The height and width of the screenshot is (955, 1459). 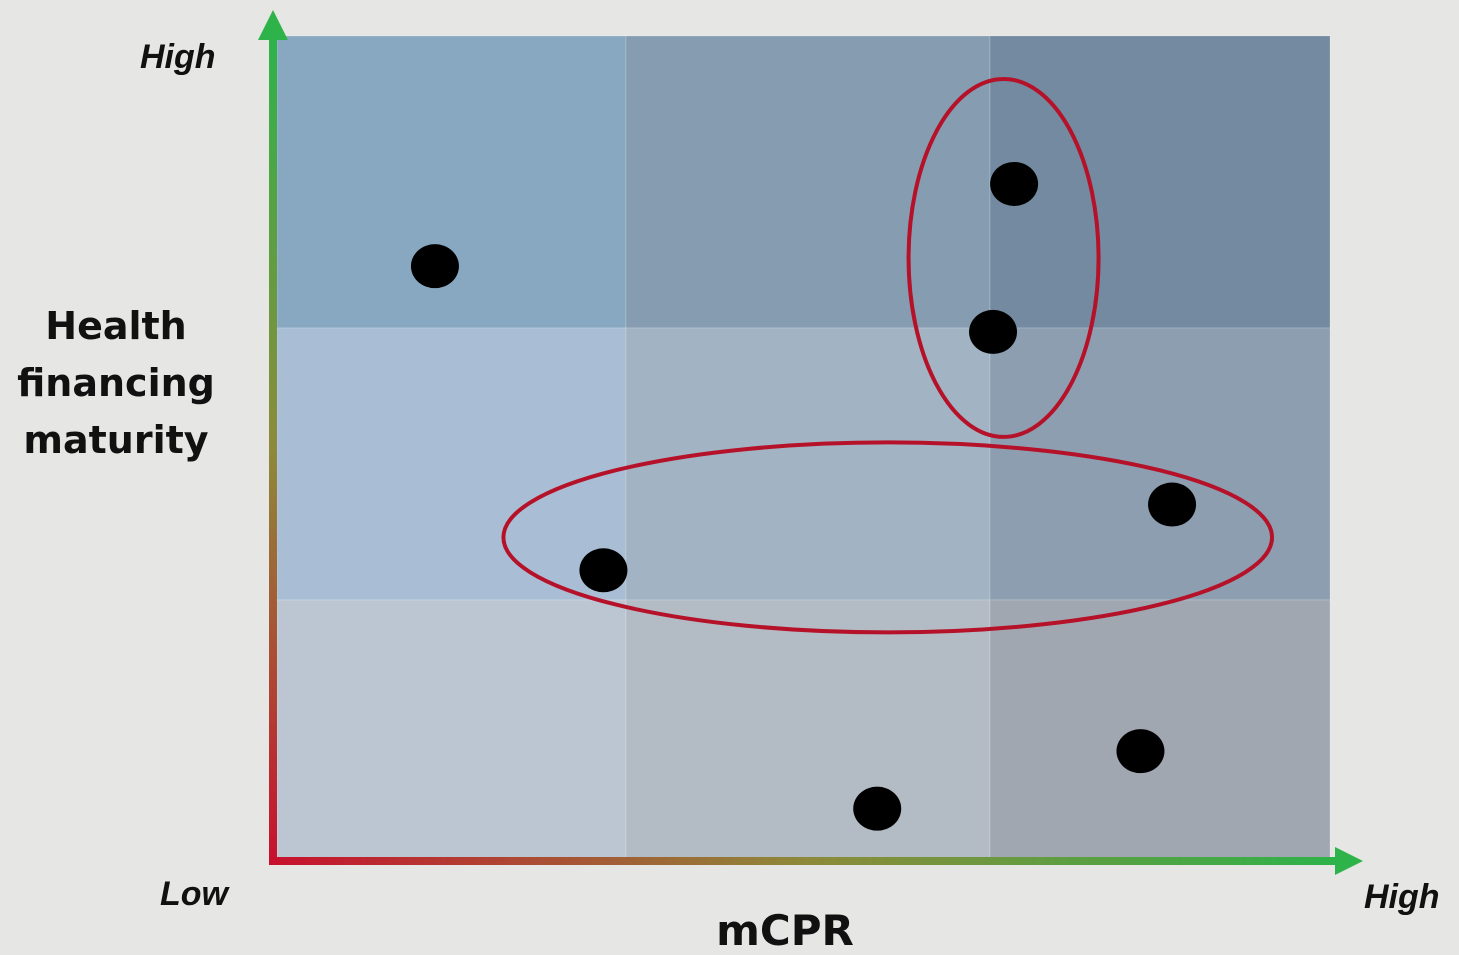 I want to click on grid-cell-r1-c3, so click(x=1160, y=182).